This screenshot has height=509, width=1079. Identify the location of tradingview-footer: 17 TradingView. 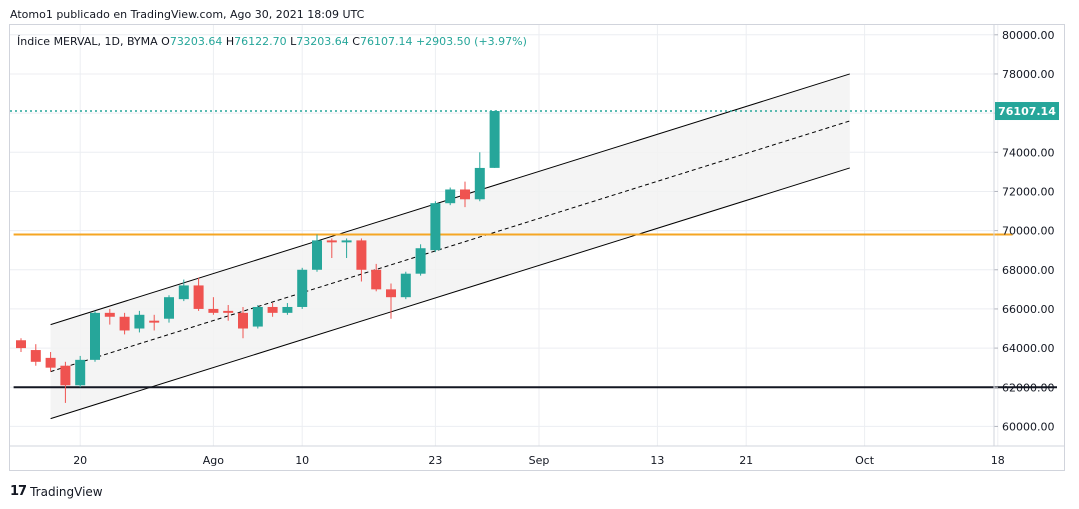
(56, 491).